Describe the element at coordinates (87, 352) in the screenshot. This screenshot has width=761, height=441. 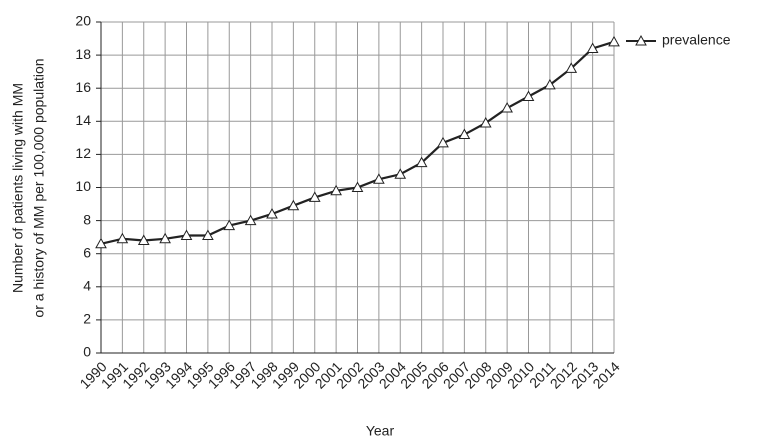
I see `y-tick-label: 0` at that location.